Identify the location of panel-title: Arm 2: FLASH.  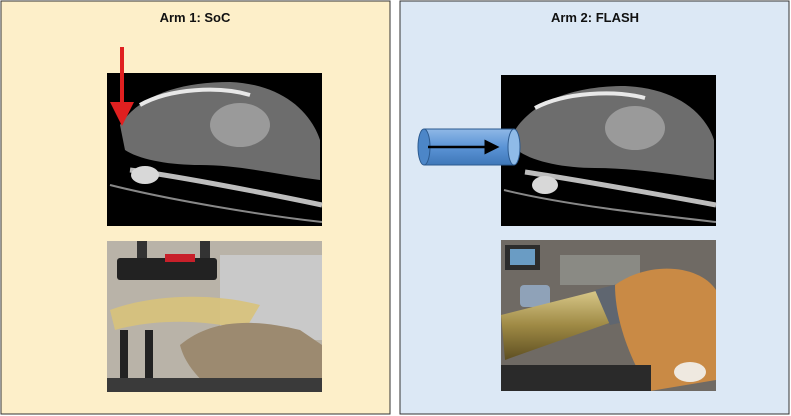
(595, 17).